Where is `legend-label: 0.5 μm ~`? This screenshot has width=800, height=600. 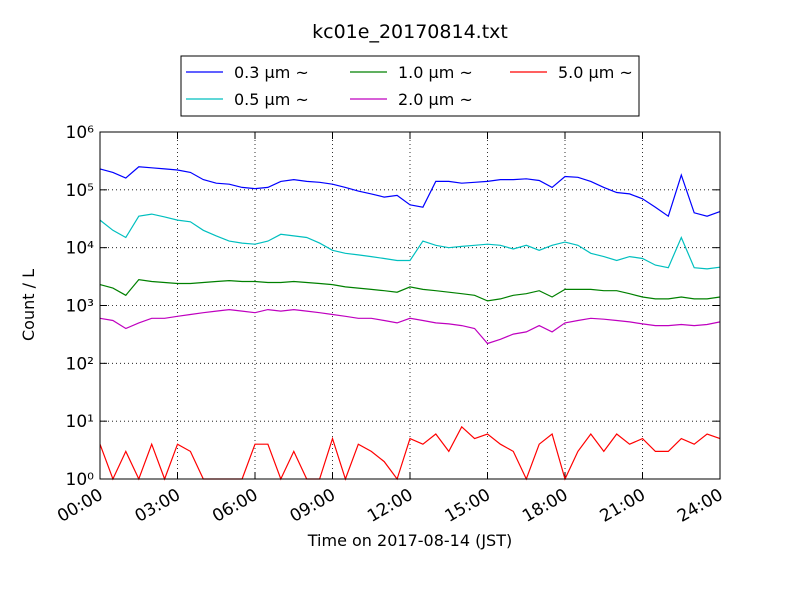 legend-label: 0.5 μm ~ is located at coordinates (271, 99).